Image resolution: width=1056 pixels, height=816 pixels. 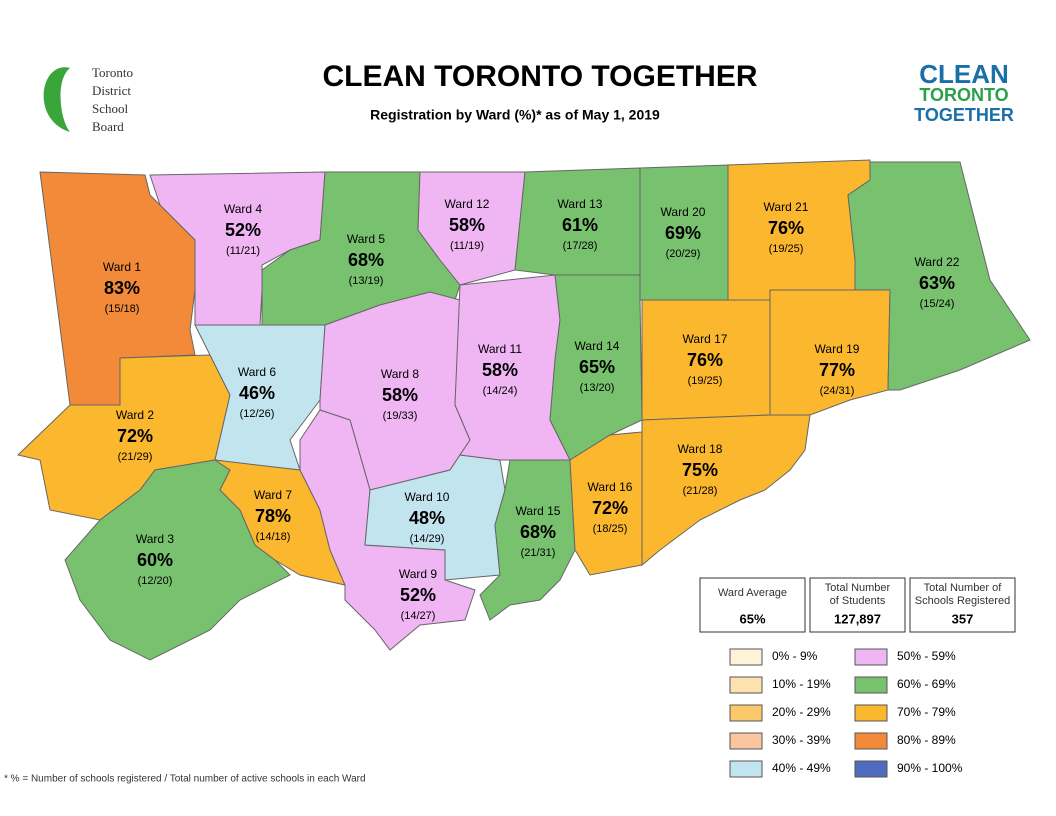 I want to click on ward-percent: 65%, so click(x=597, y=367).